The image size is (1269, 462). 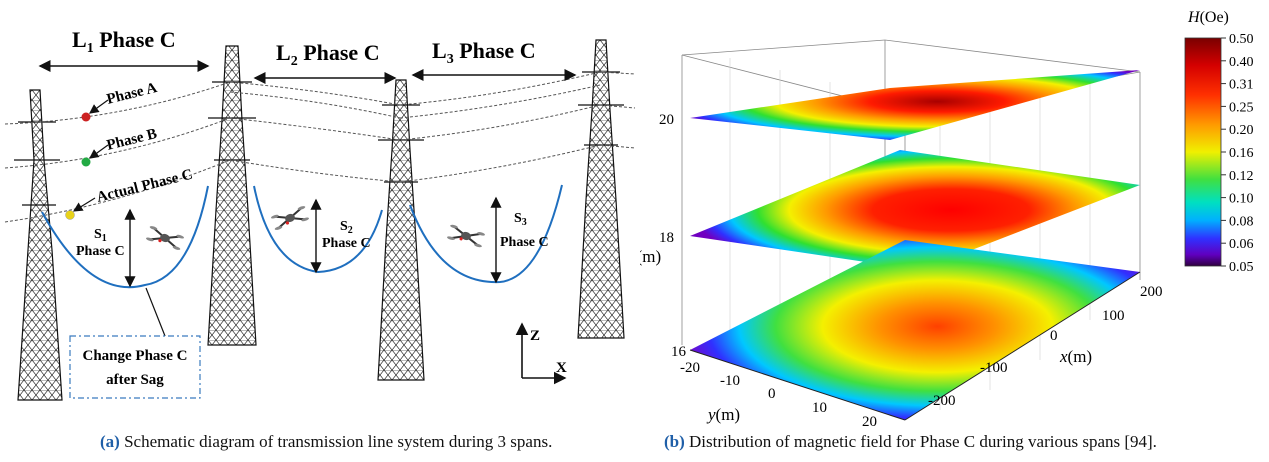 I want to click on colorbar-tick-label: 0.50, so click(x=1241, y=39).